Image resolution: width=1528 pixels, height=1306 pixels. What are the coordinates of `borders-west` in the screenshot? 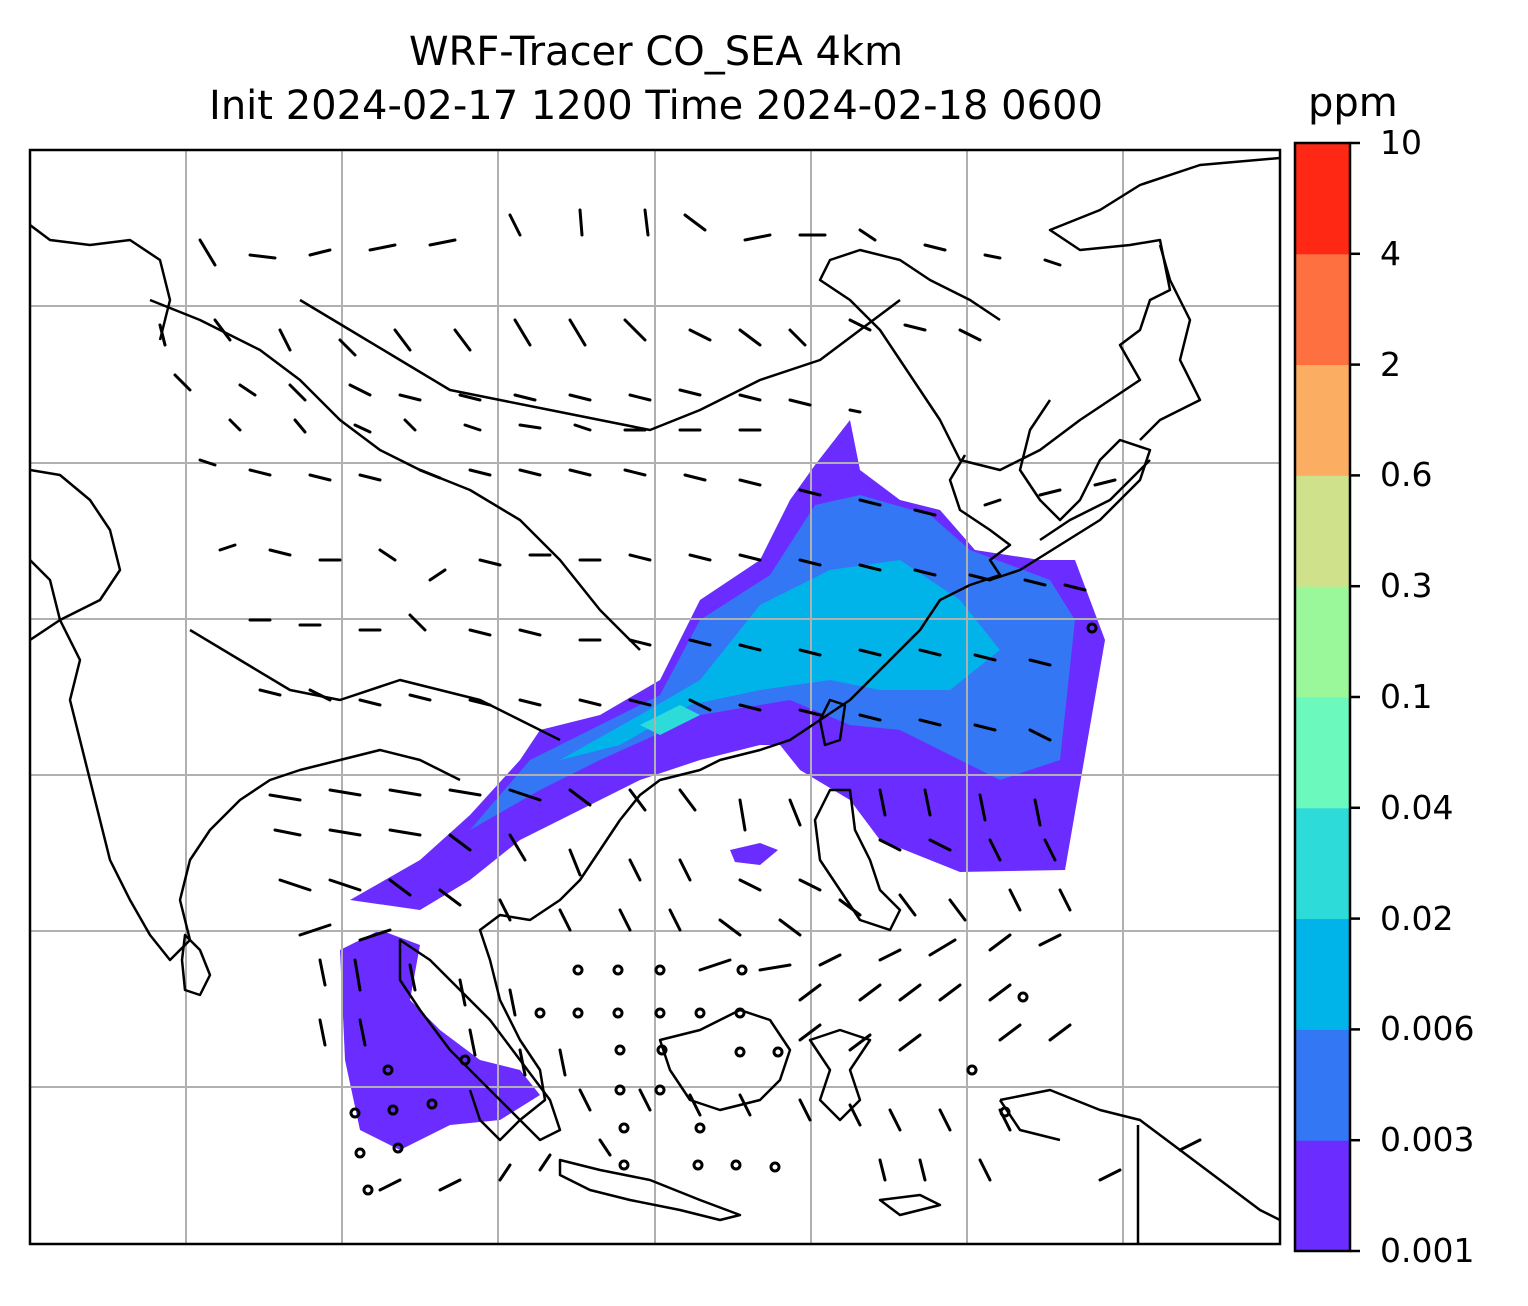 It's located at (101, 433).